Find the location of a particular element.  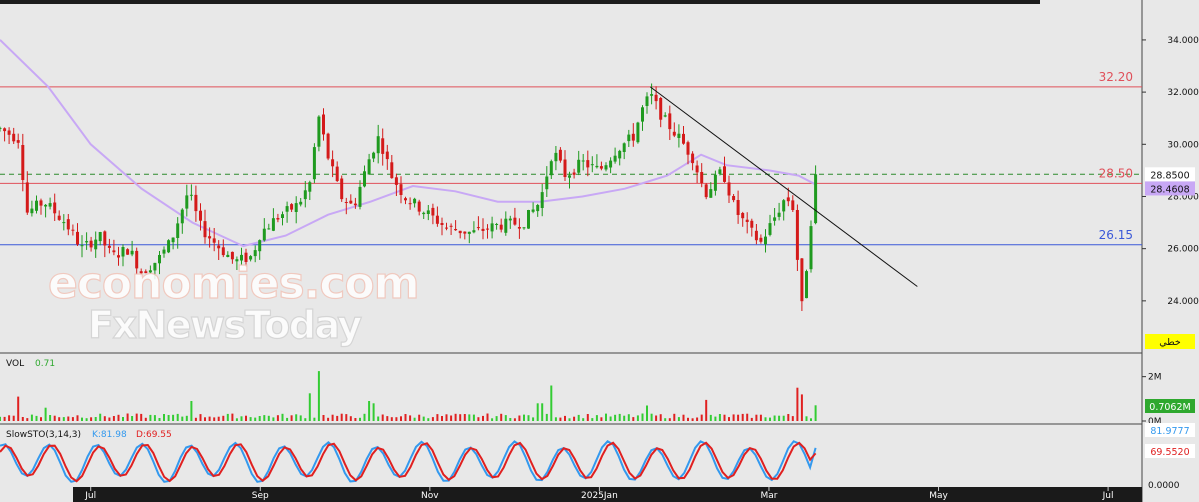

time-tick-label: 2025Jan is located at coordinates (599, 496).